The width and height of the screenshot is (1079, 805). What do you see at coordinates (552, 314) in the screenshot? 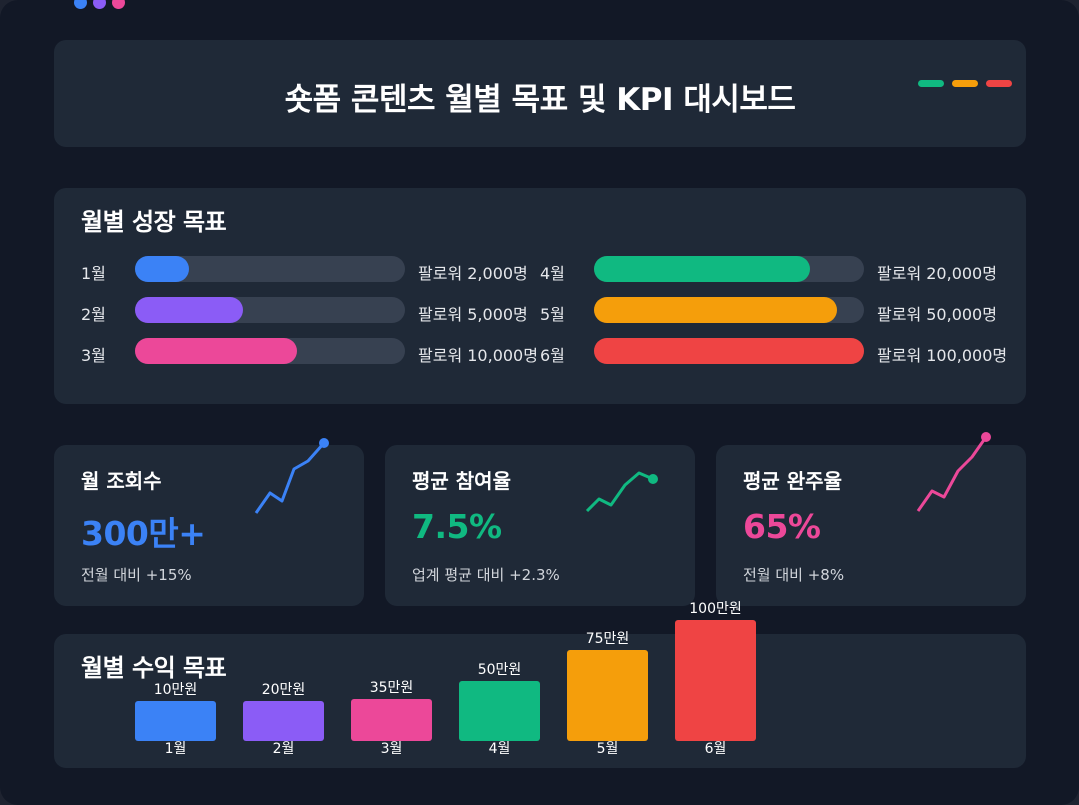
I see `goal-month-label: 5월` at bounding box center [552, 314].